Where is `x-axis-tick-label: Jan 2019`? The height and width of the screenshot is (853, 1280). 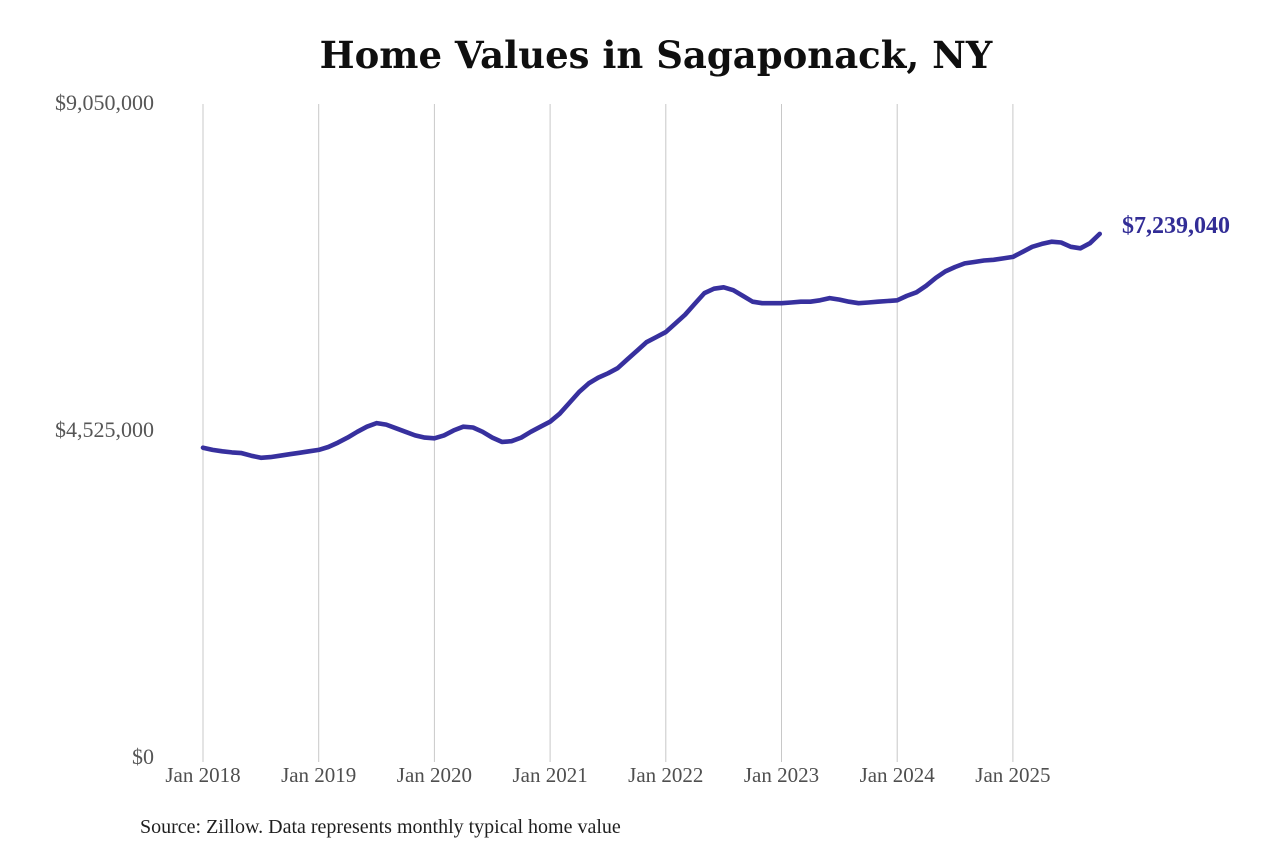 x-axis-tick-label: Jan 2019 is located at coordinates (319, 775).